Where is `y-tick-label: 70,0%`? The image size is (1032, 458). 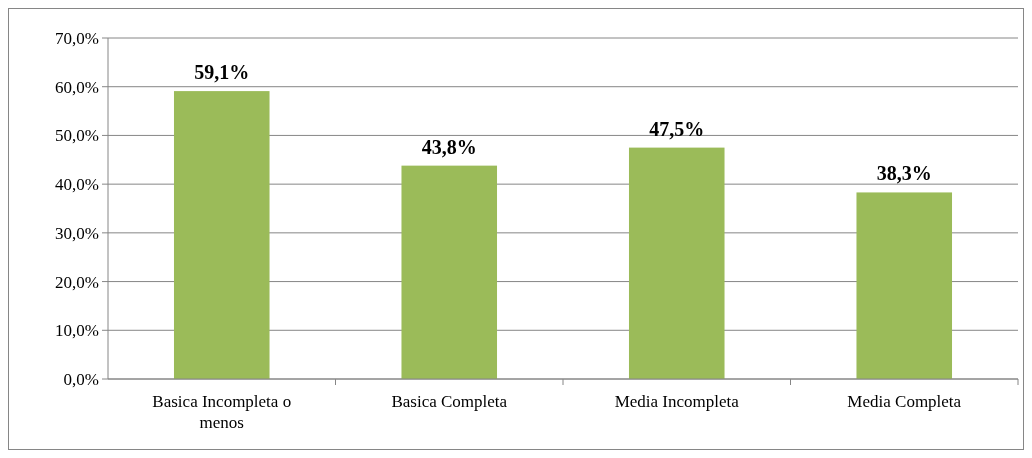 y-tick-label: 70,0% is located at coordinates (77, 38).